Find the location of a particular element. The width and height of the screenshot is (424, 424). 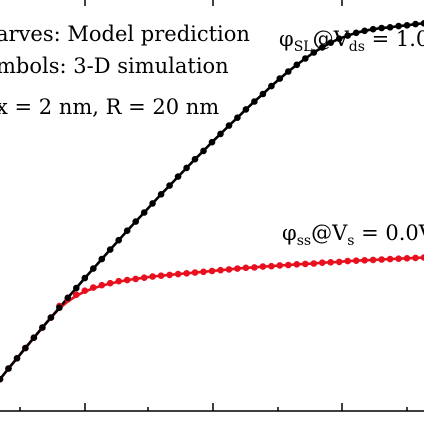

annotation-phi-sl: φSL@Vds = 1.0 is located at coordinates (351, 41).